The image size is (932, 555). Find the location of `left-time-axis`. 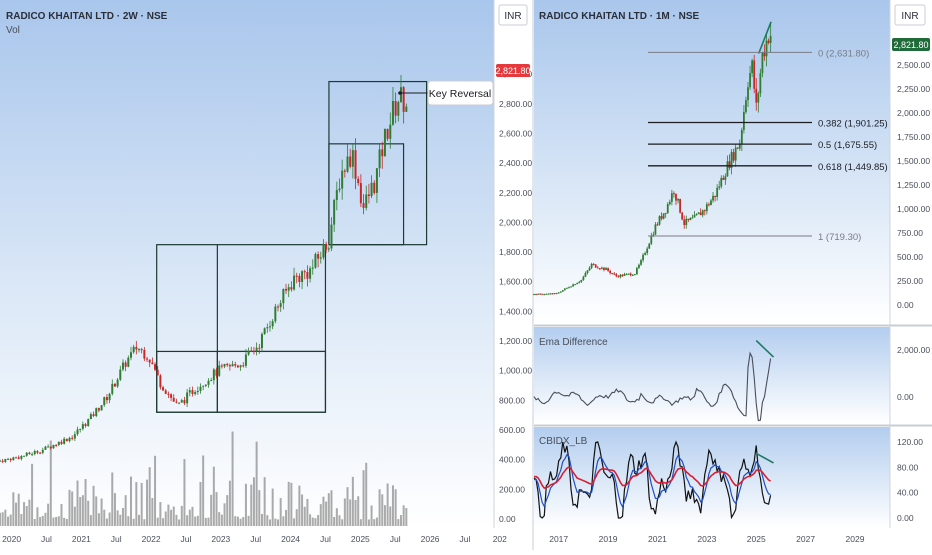

left-time-axis is located at coordinates (266, 539).